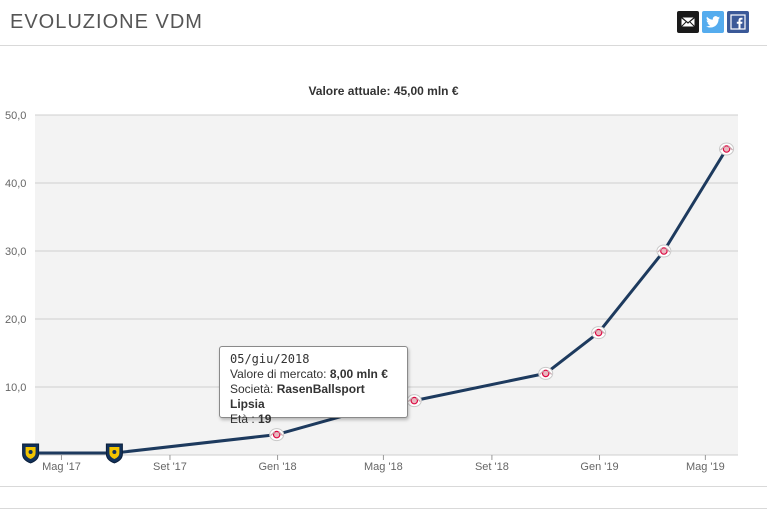 This screenshot has width=767, height=512. What do you see at coordinates (492, 467) in the screenshot?
I see `x-tick-label: Set '18` at bounding box center [492, 467].